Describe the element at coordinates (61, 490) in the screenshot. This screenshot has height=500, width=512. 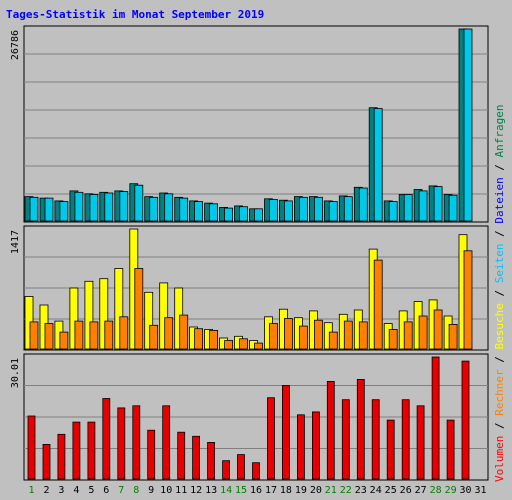
I see `x-tick-label-3: 3` at that location.